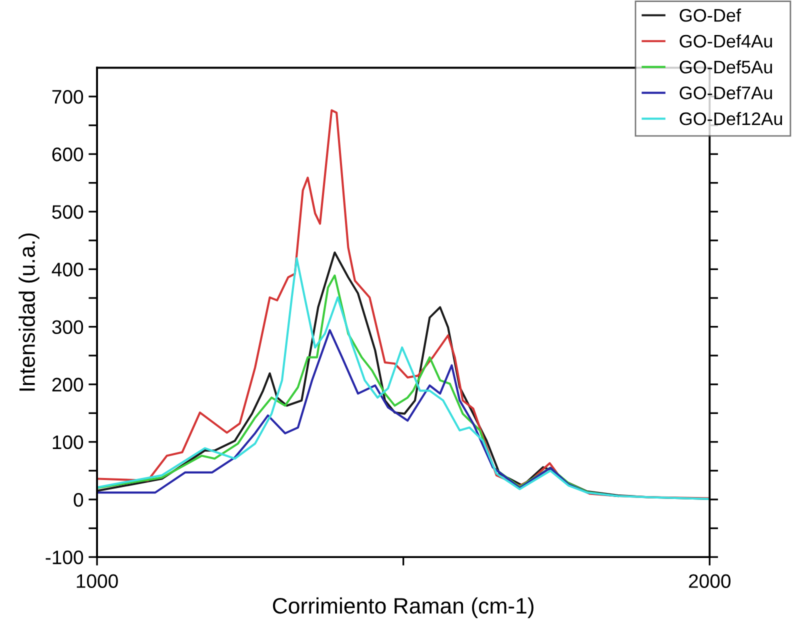  What do you see at coordinates (79, 499) in the screenshot?
I see `y-tick-label: 0` at bounding box center [79, 499].